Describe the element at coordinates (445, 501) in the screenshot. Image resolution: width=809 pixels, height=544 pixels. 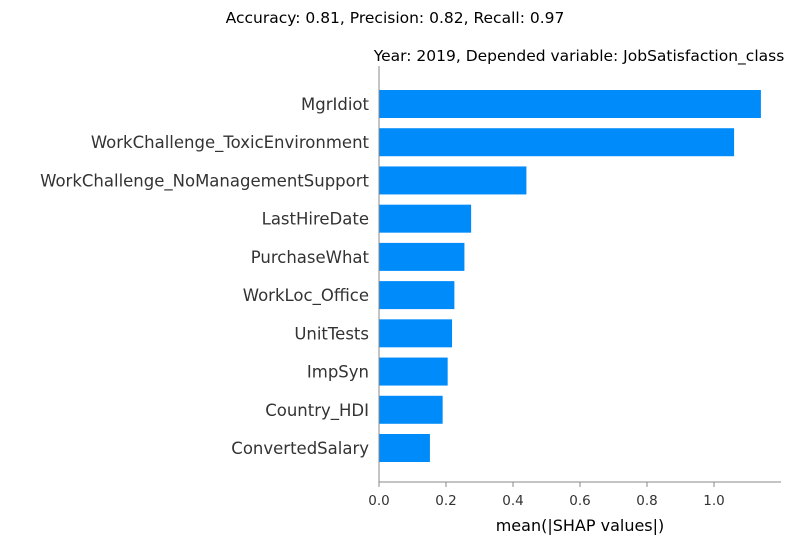
I see `x-tick-label: 0.2` at that location.